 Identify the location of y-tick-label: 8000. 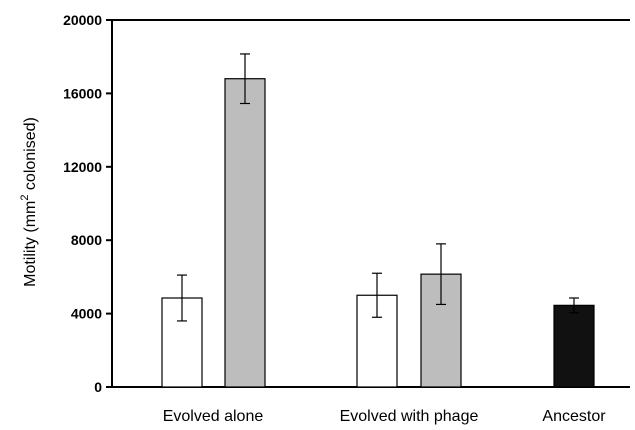
(86, 240).